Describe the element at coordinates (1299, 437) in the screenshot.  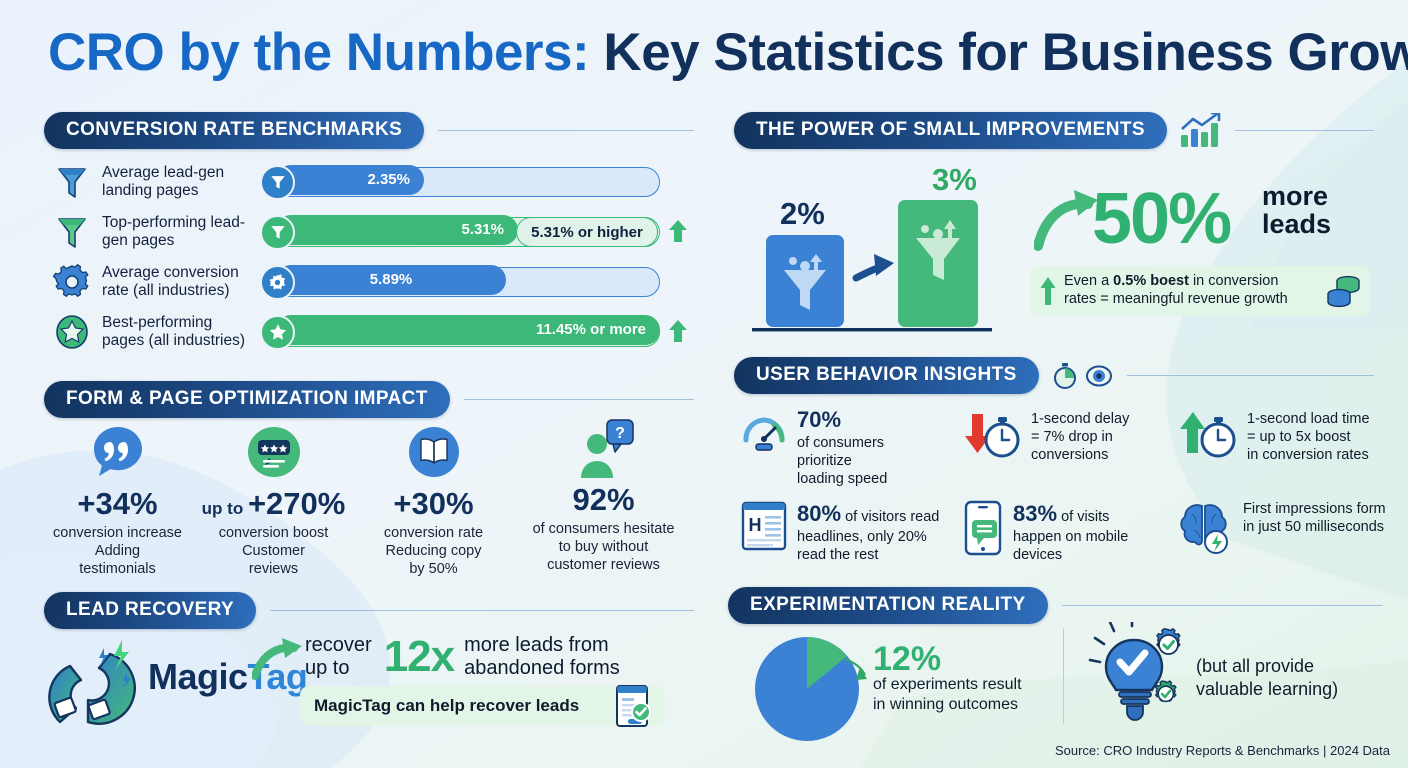
I see `behavior-line2: = up to 5x boost` at that location.